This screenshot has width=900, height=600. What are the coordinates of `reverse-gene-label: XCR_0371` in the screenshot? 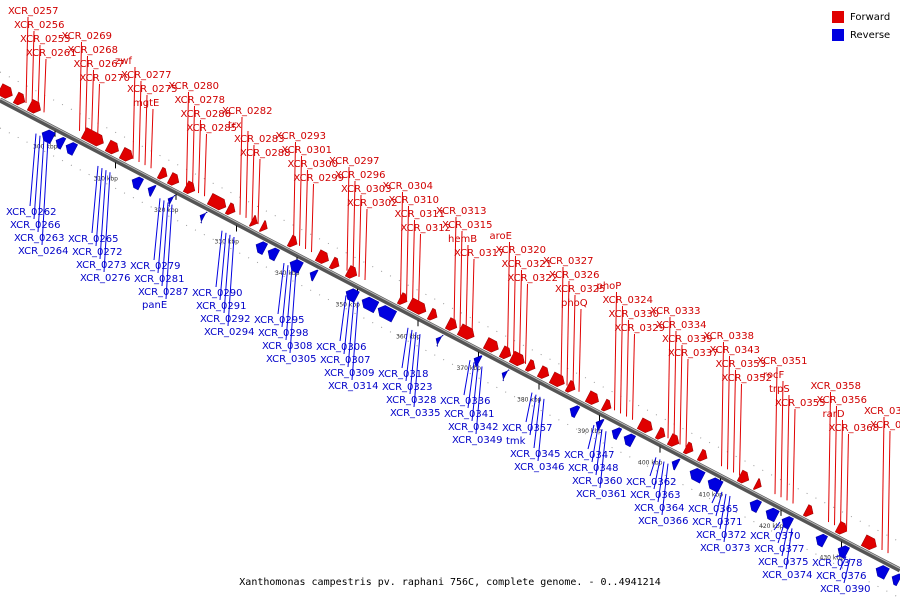 It's located at (717, 522).